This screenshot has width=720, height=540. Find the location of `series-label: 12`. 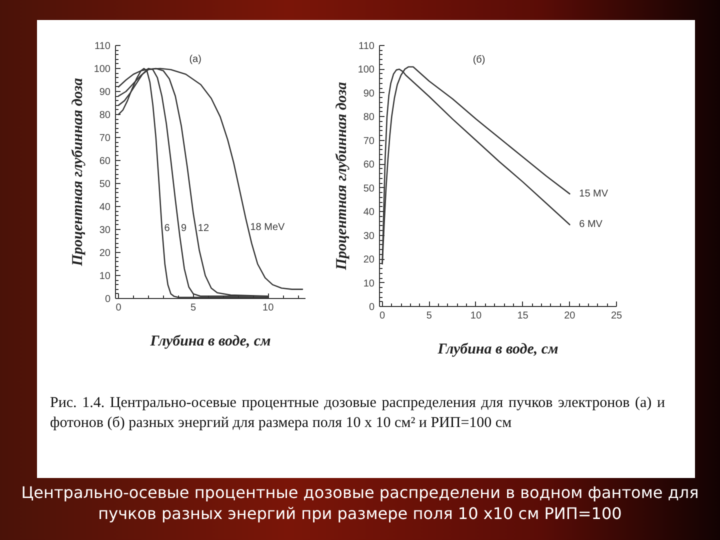

series-label: 12 is located at coordinates (204, 228).